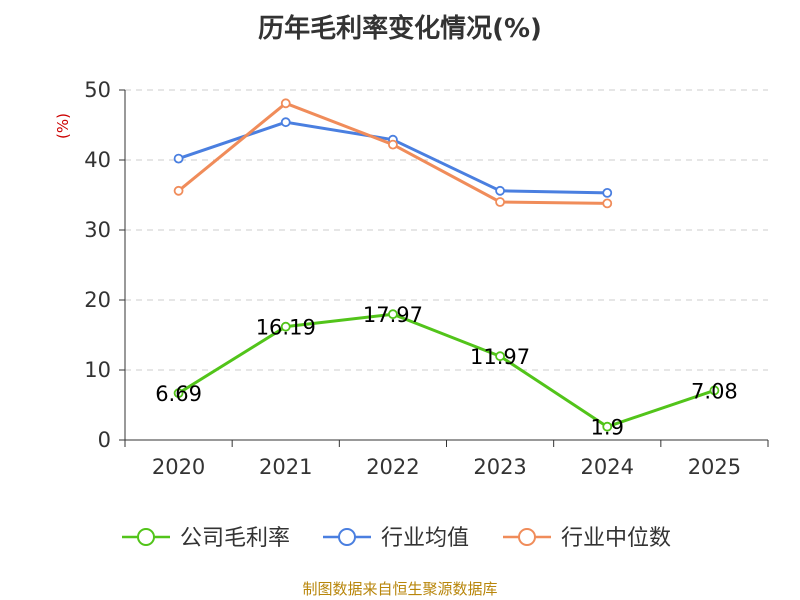 This screenshot has width=800, height=600. What do you see at coordinates (400, 29) in the screenshot?
I see `chart-title: 历年毛利率变化情况(%)` at bounding box center [400, 29].